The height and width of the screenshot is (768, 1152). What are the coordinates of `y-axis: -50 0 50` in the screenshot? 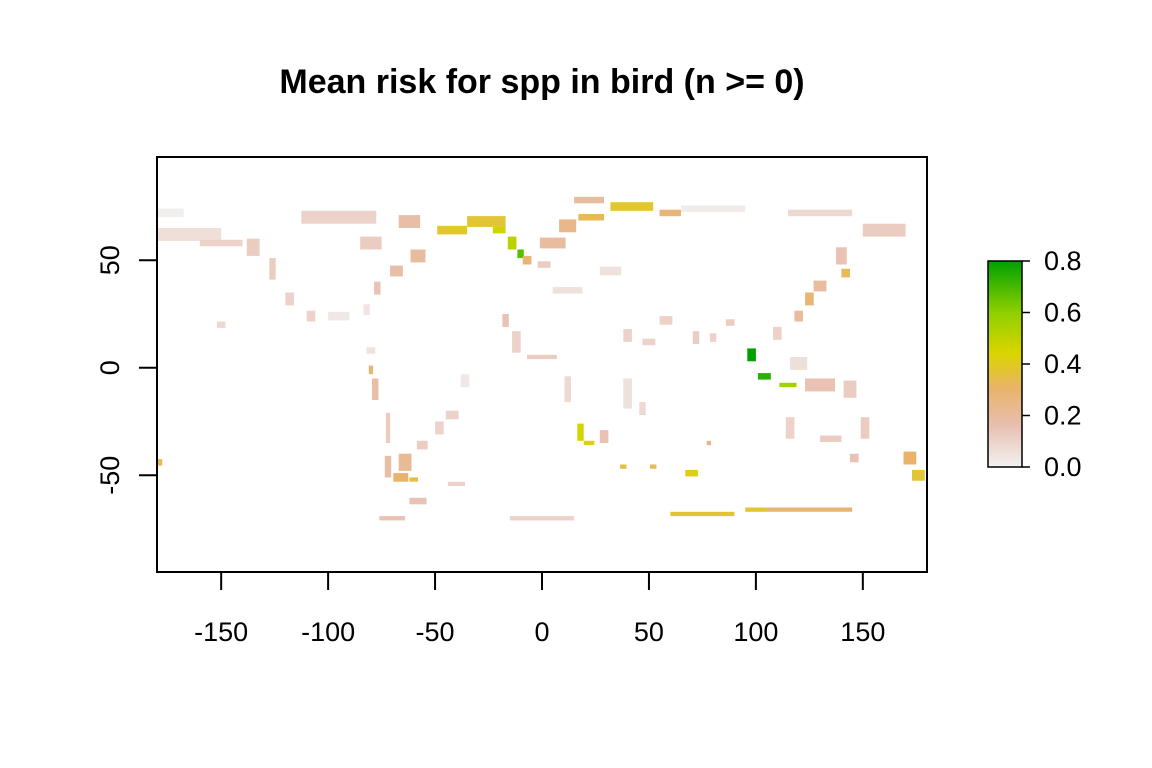 It's located at (126, 370).